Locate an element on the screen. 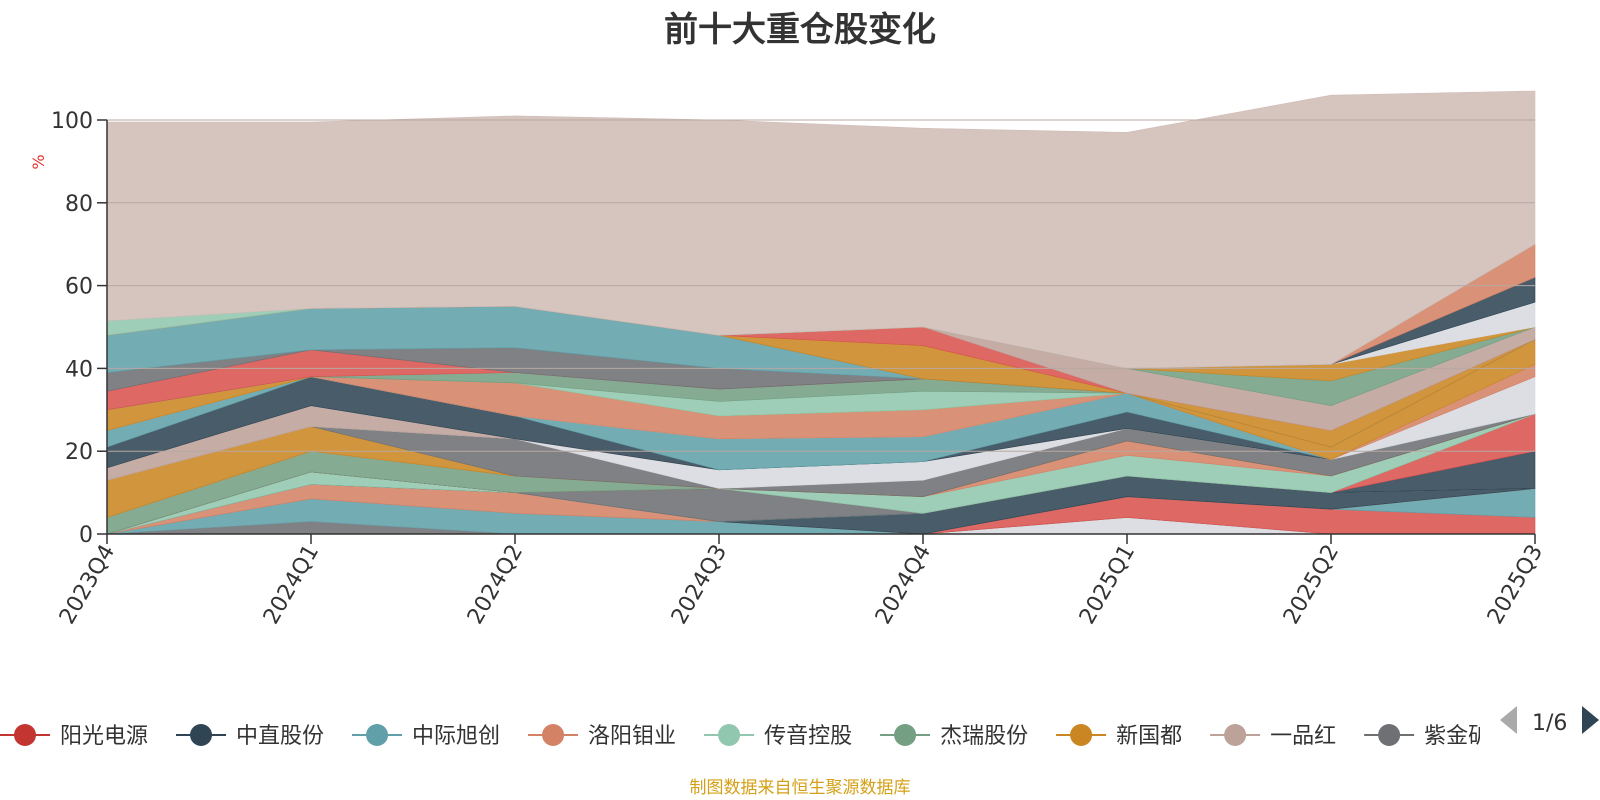  legend-label: 阳光电源 is located at coordinates (104, 736).